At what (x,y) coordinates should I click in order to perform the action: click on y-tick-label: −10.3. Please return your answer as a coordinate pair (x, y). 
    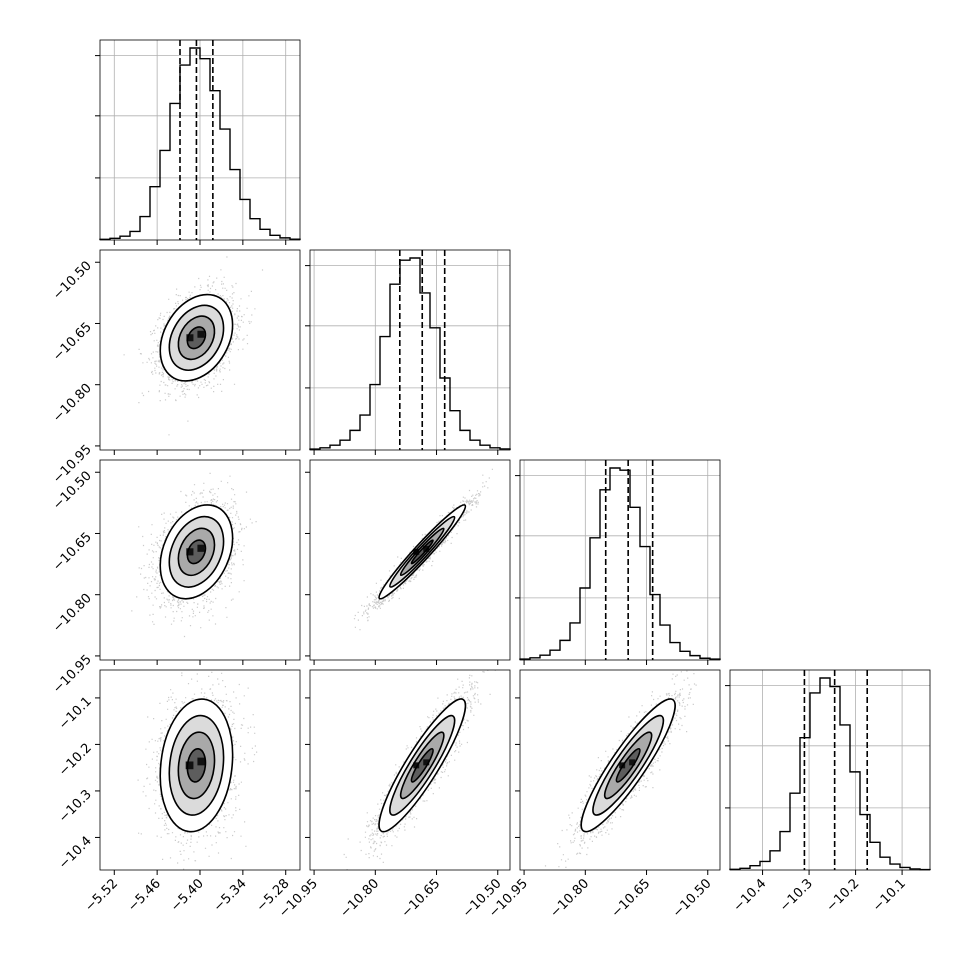
    Looking at the image, I should click on (75, 806).